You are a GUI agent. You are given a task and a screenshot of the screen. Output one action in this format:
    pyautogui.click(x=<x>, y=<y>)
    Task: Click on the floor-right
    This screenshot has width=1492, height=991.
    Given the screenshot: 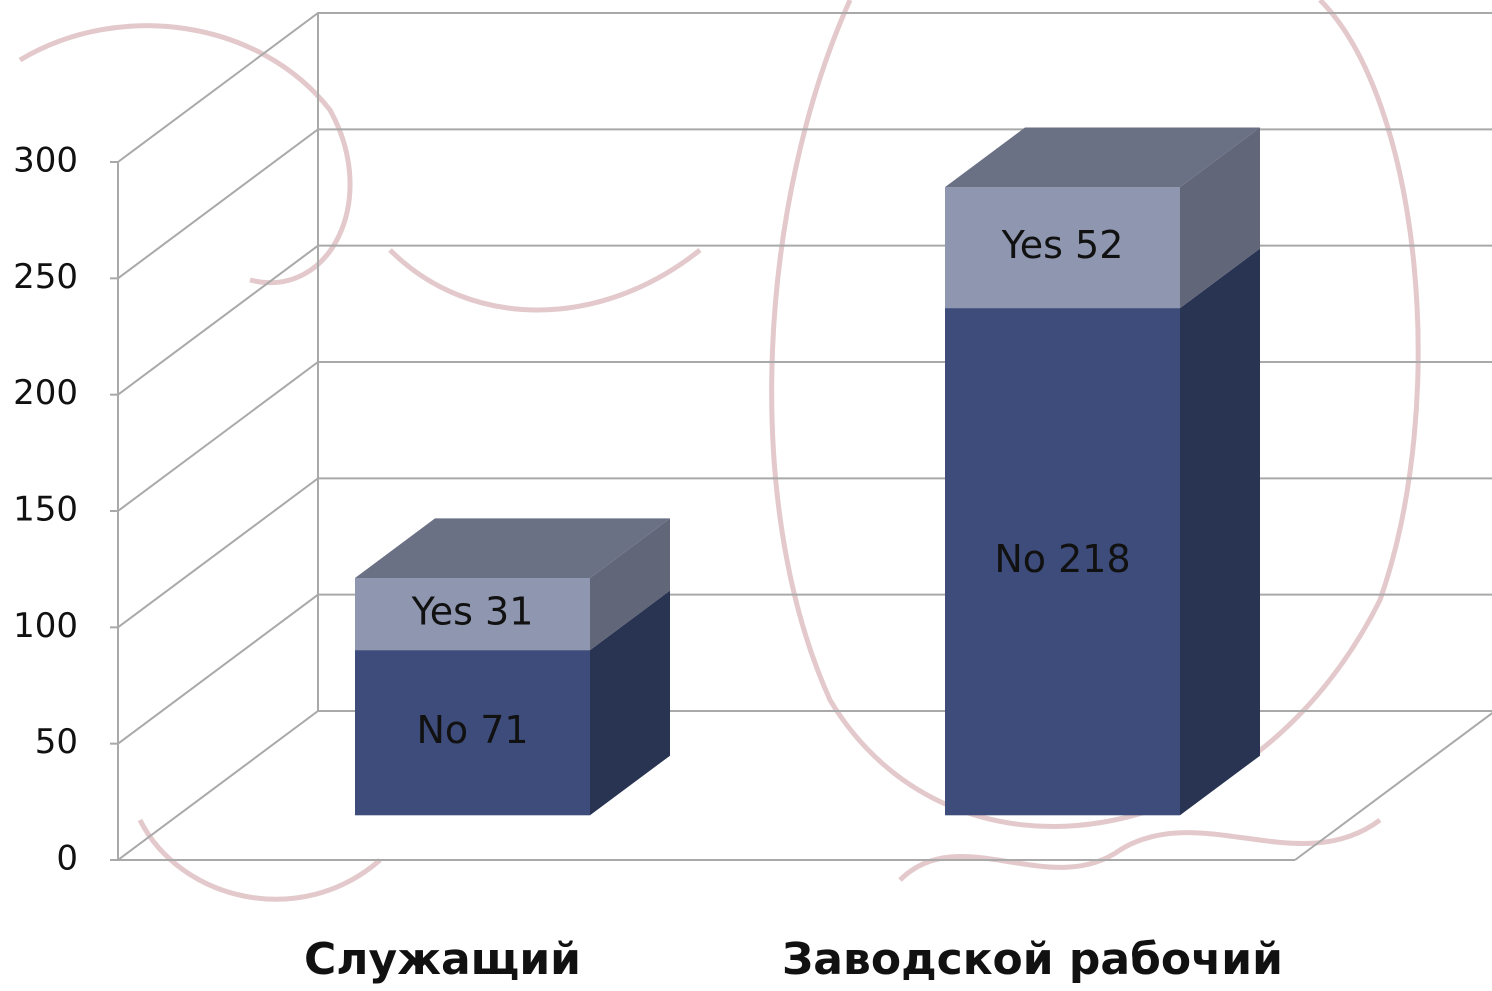 What is the action you would take?
    pyautogui.click(x=1393, y=786)
    